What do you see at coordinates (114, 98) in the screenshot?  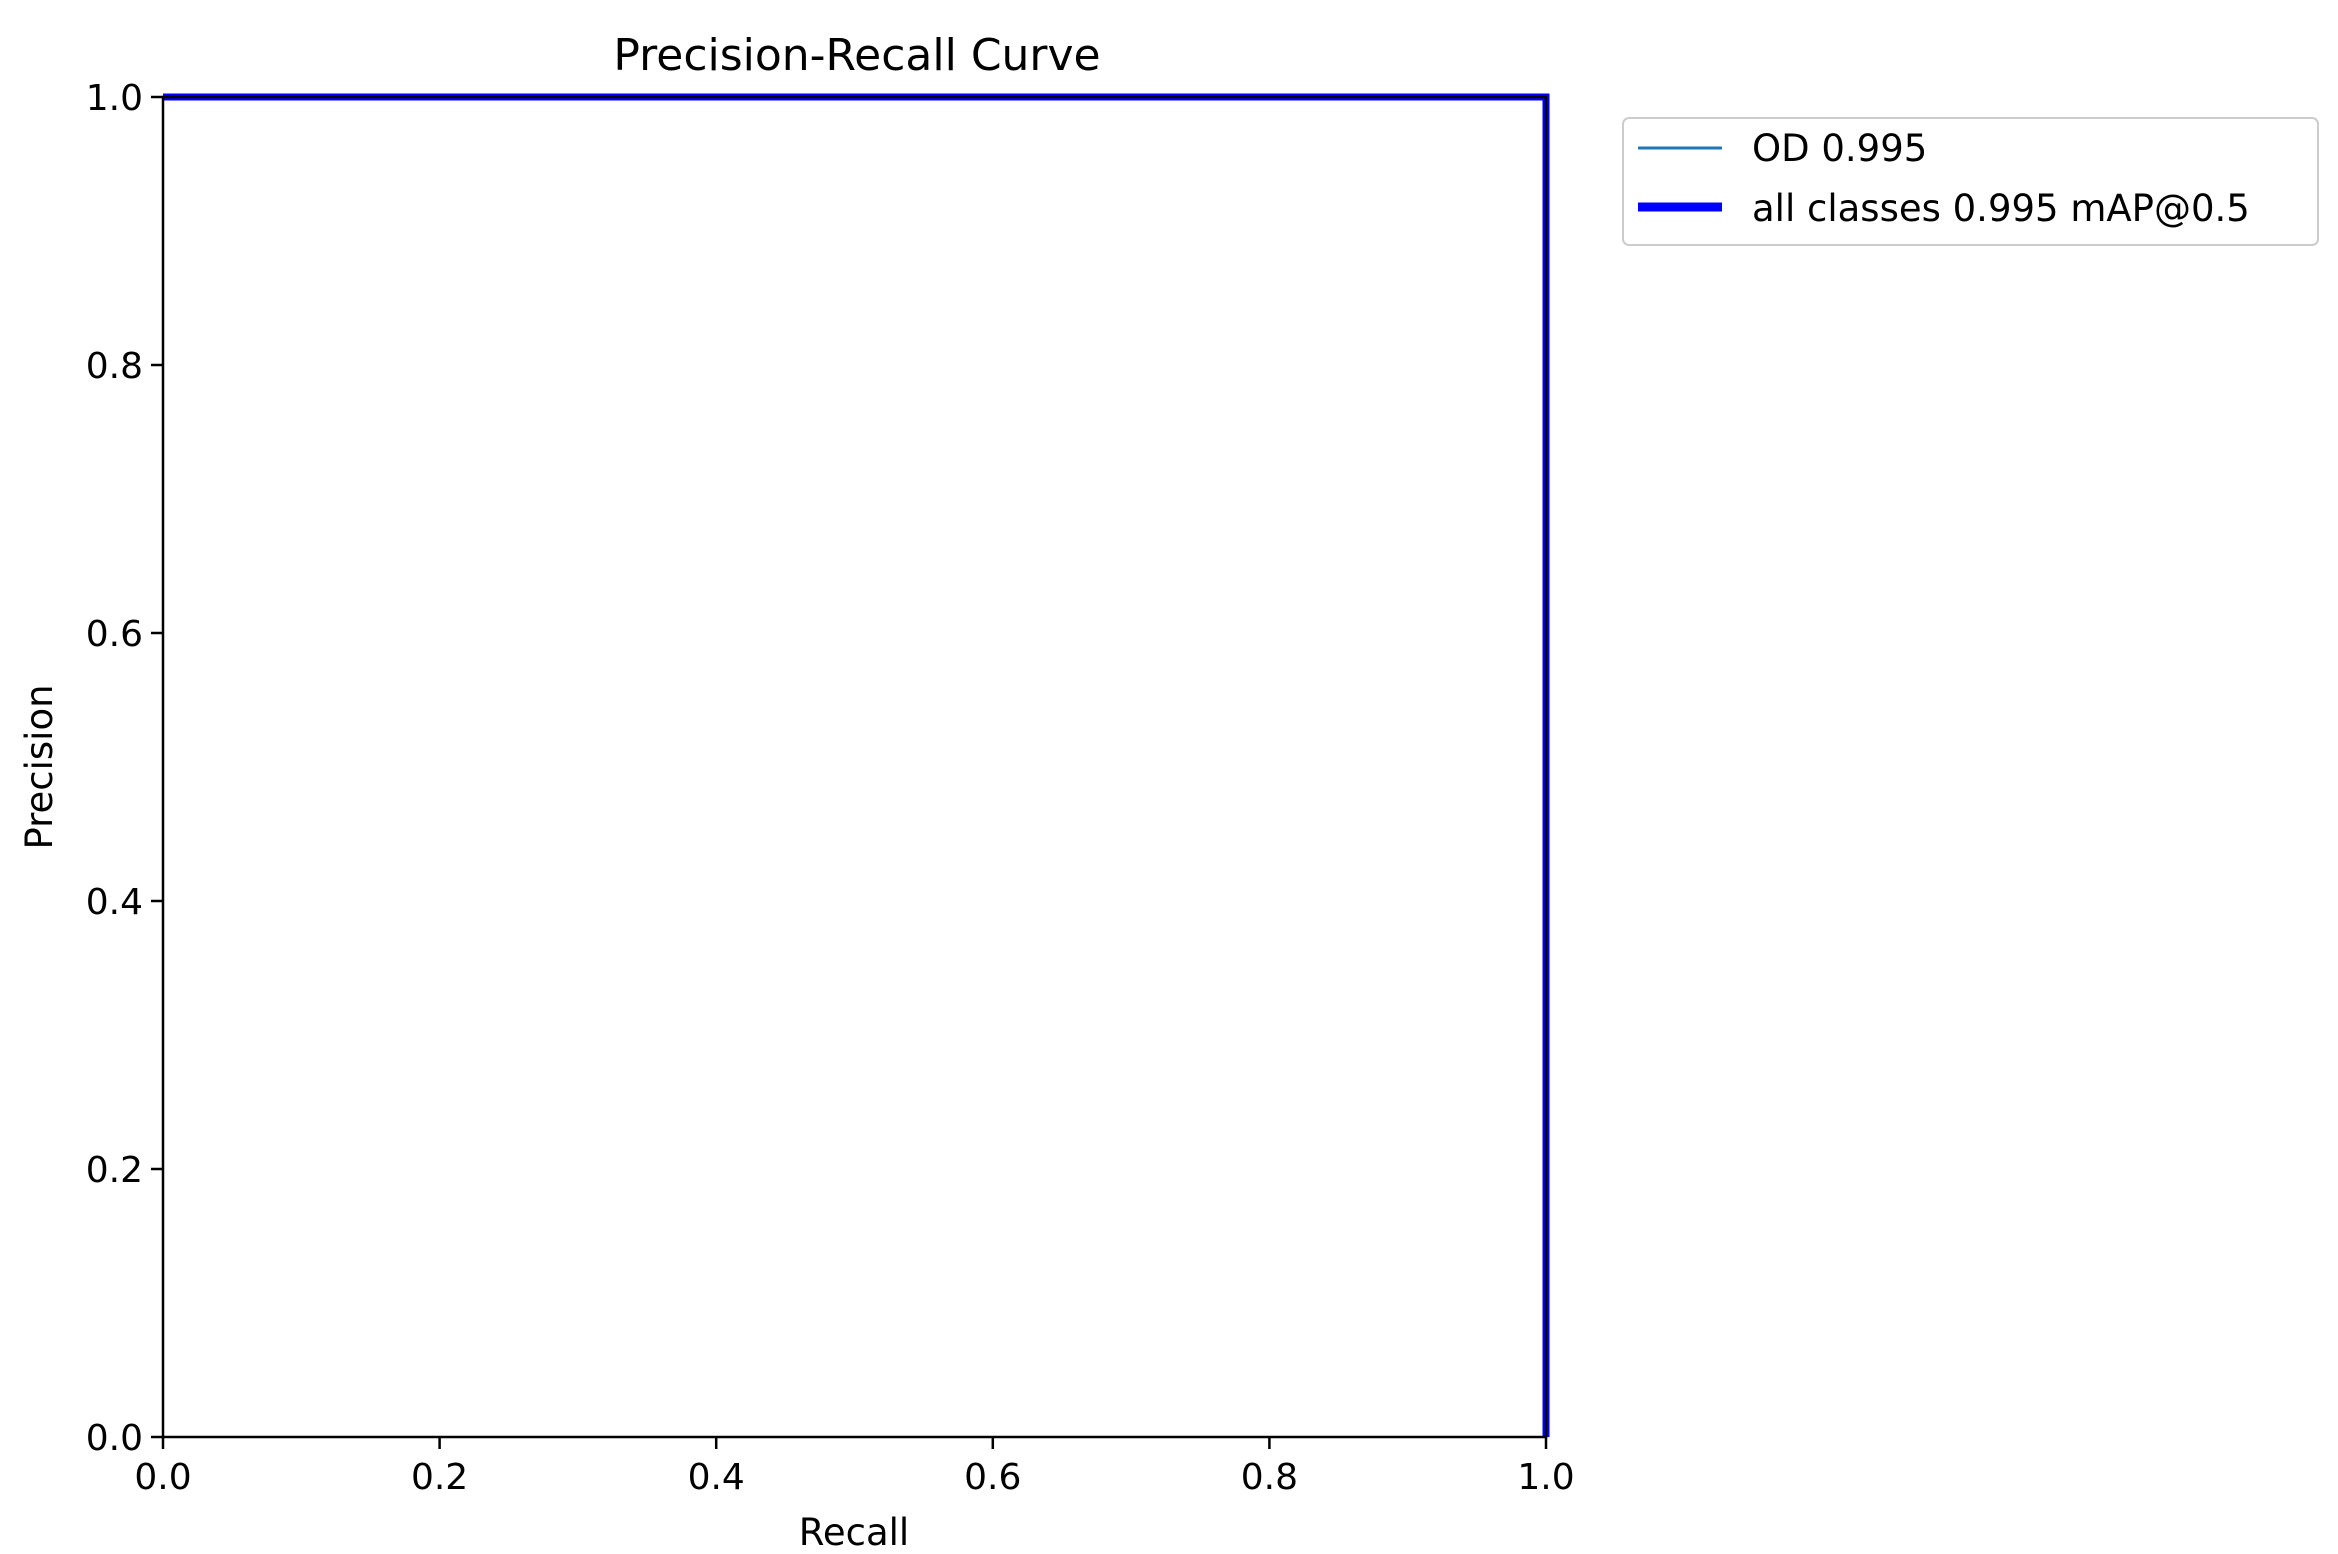 I see `y-tick-label: 1.0` at bounding box center [114, 98].